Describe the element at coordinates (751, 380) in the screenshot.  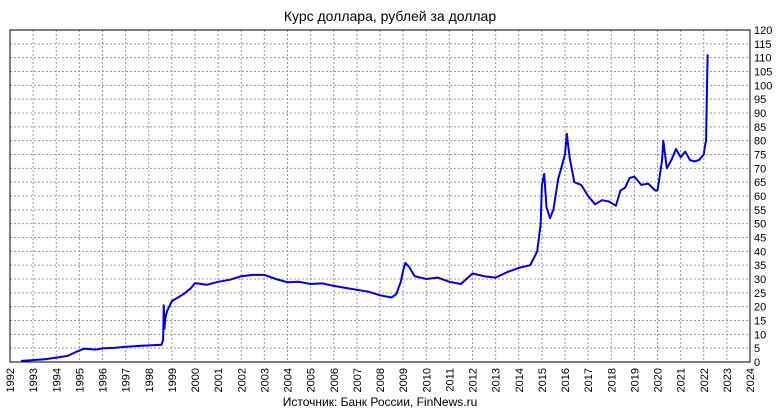
I see `x-tick-label: 2024` at that location.